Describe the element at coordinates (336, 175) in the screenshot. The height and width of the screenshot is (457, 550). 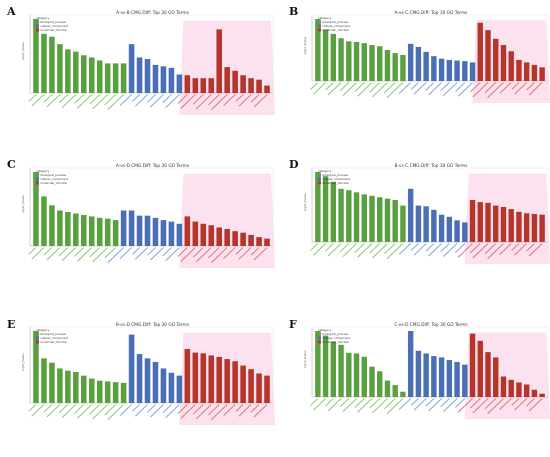
I see `legend-entry: biological_process` at that location.